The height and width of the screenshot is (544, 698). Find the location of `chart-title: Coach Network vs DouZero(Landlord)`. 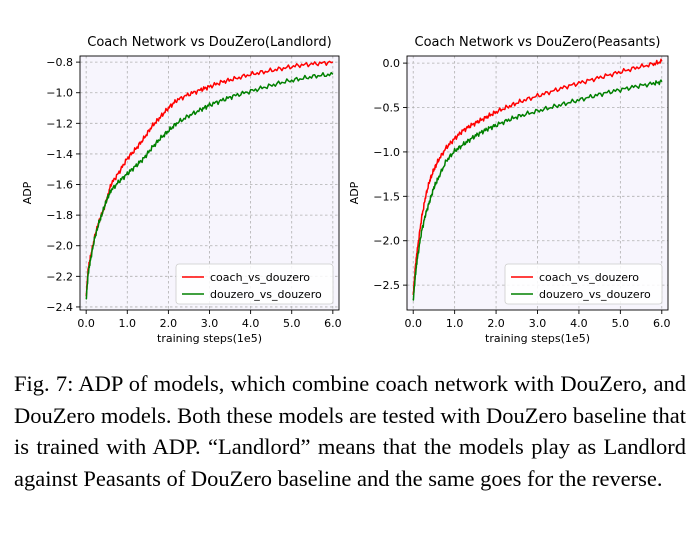

chart-title: Coach Network vs DouZero(Landlord) is located at coordinates (209, 42).